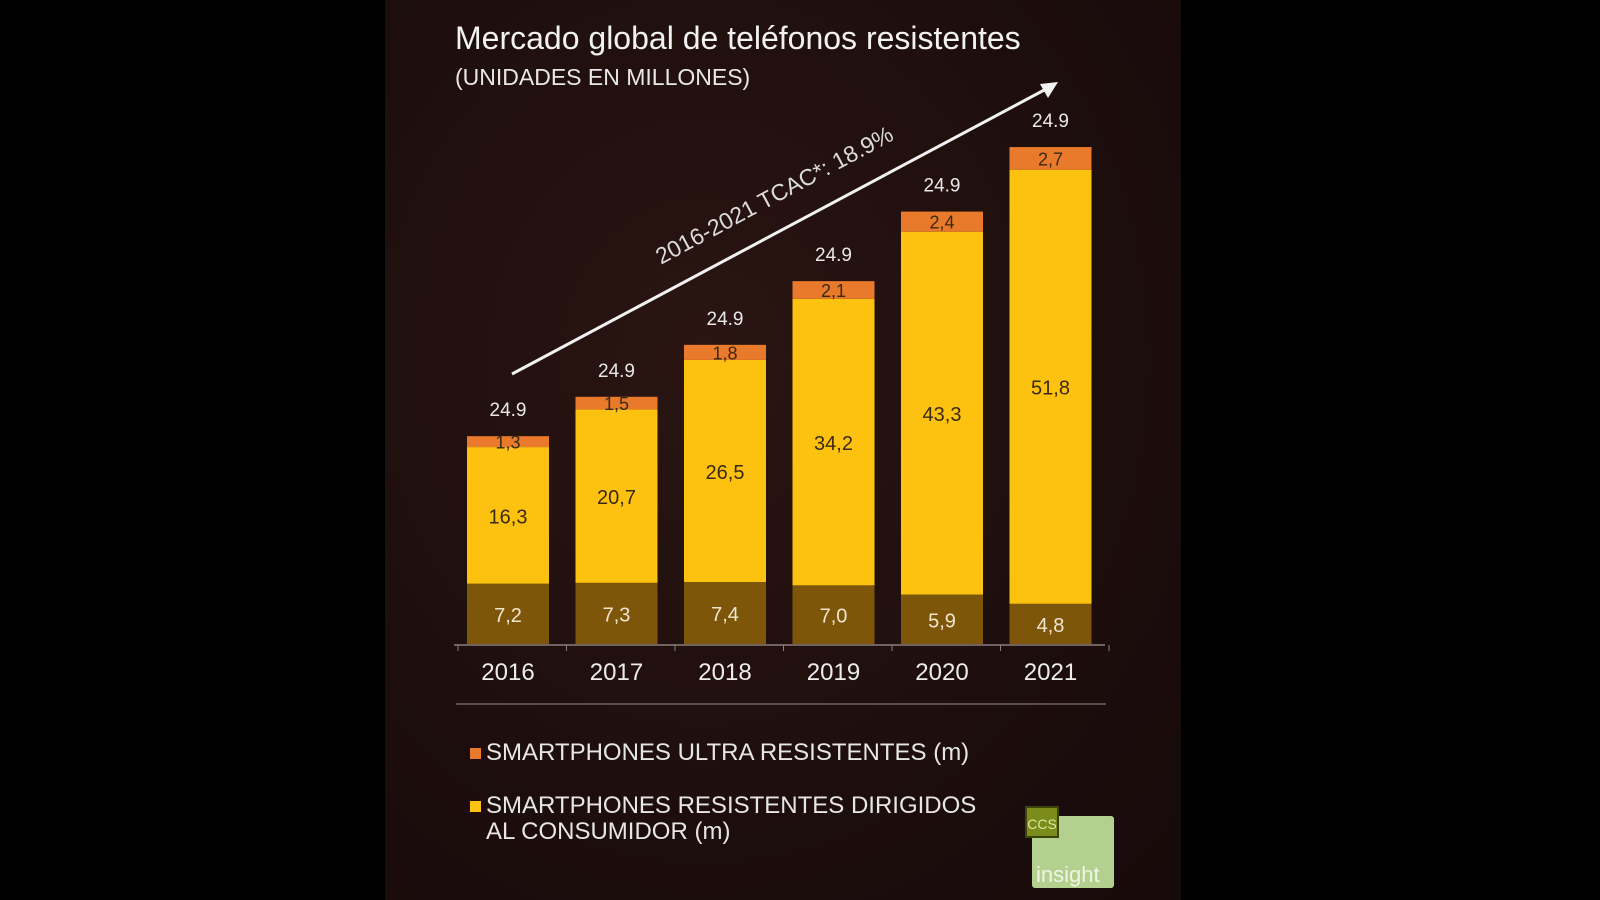 This screenshot has width=1600, height=900. What do you see at coordinates (475, 753) in the screenshot?
I see `legend-swatch-orange` at bounding box center [475, 753].